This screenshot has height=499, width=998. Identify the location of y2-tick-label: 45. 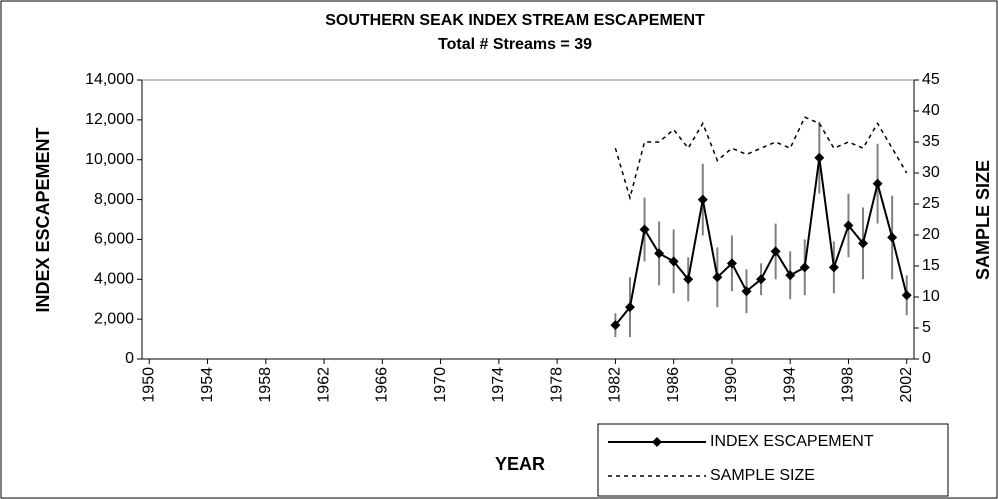
(931, 79).